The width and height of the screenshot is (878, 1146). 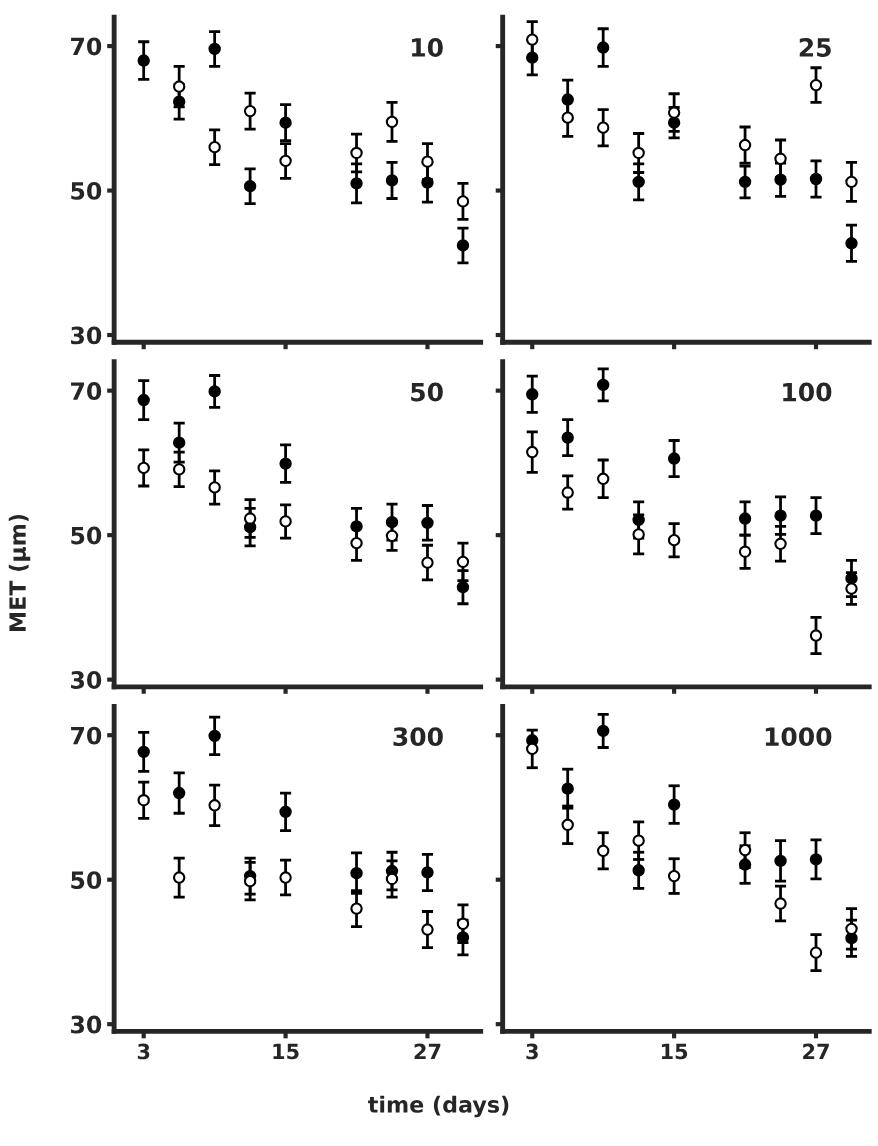 I want to click on x-axis-title: time (days), so click(x=438, y=1106).